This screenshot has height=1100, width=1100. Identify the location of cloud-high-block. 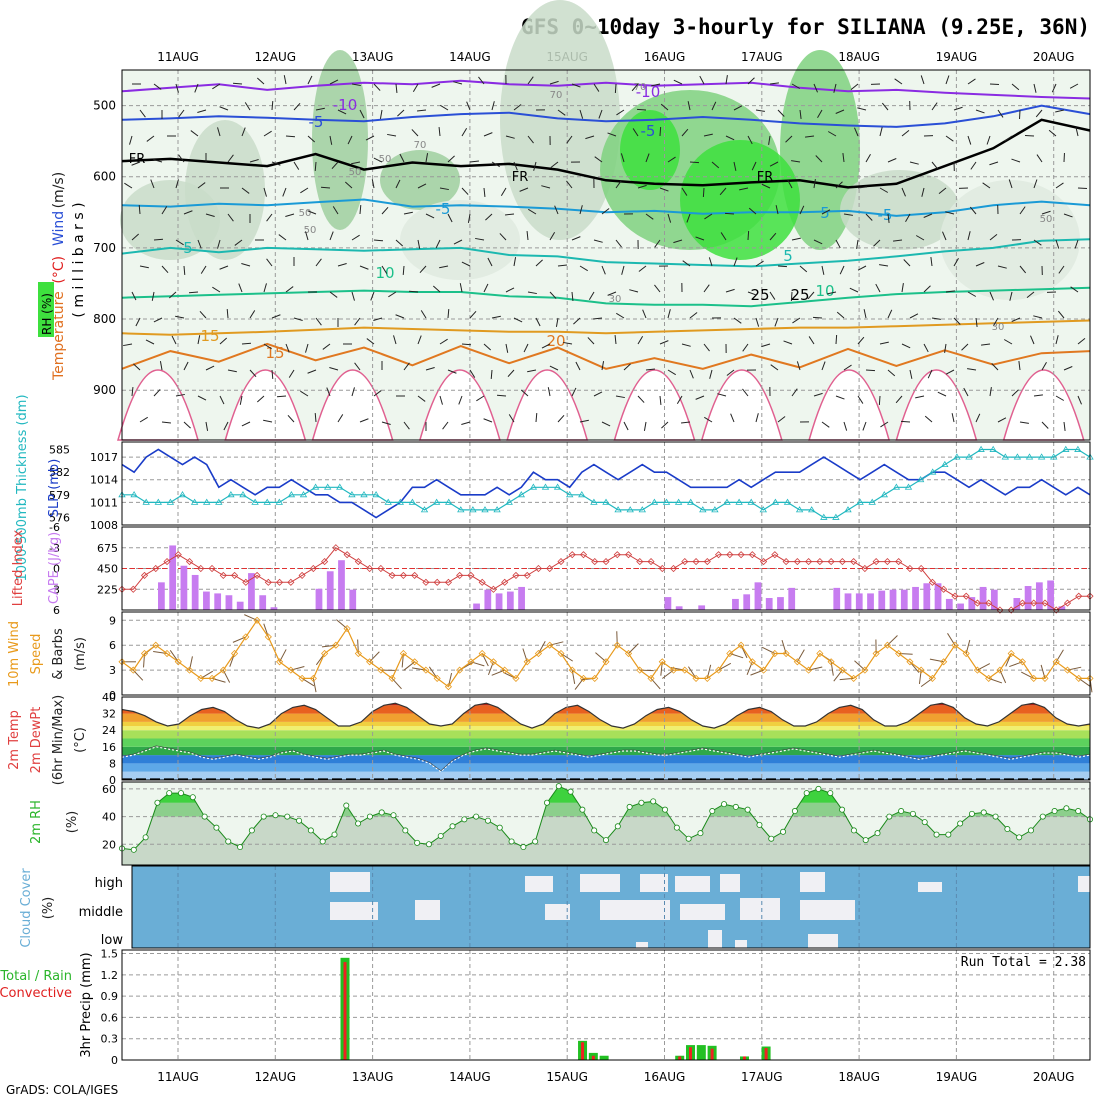
(812, 882).